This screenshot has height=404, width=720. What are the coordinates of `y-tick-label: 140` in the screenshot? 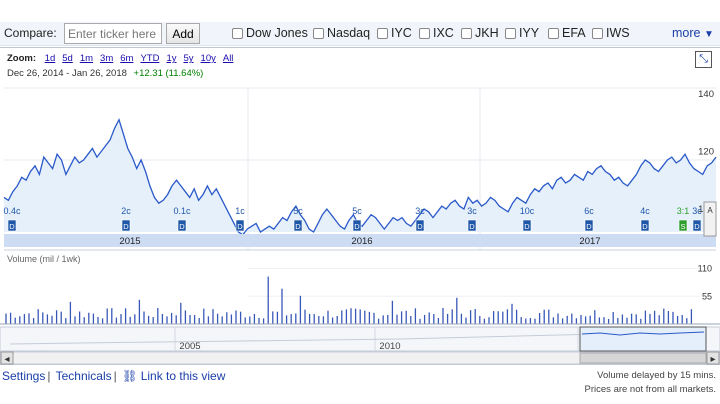 It's located at (706, 94).